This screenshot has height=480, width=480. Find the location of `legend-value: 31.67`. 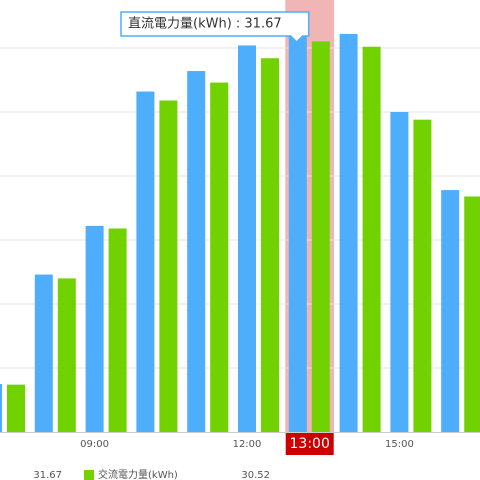

legend-value: 31.67 is located at coordinates (47, 475).